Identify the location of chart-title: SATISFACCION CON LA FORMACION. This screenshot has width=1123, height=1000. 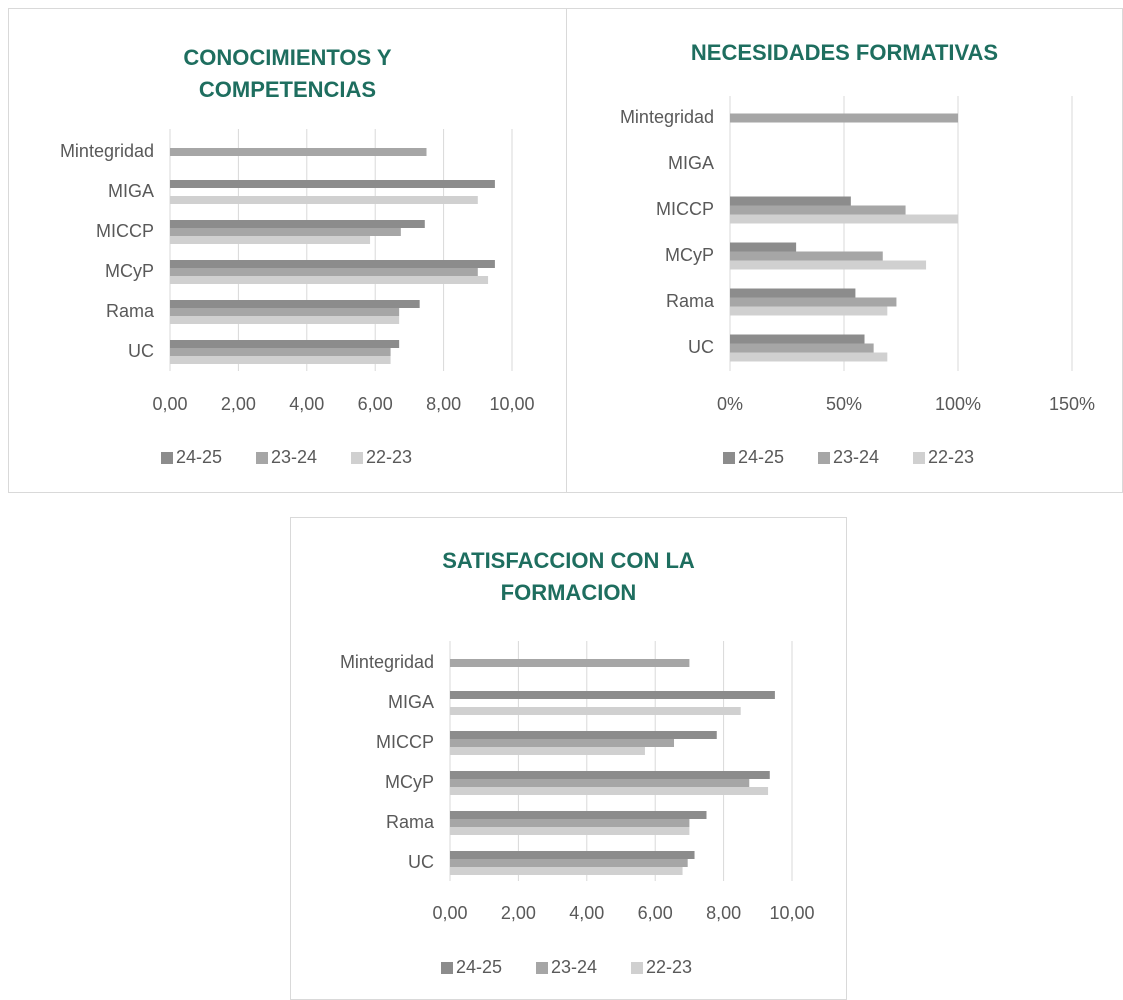
(568, 576).